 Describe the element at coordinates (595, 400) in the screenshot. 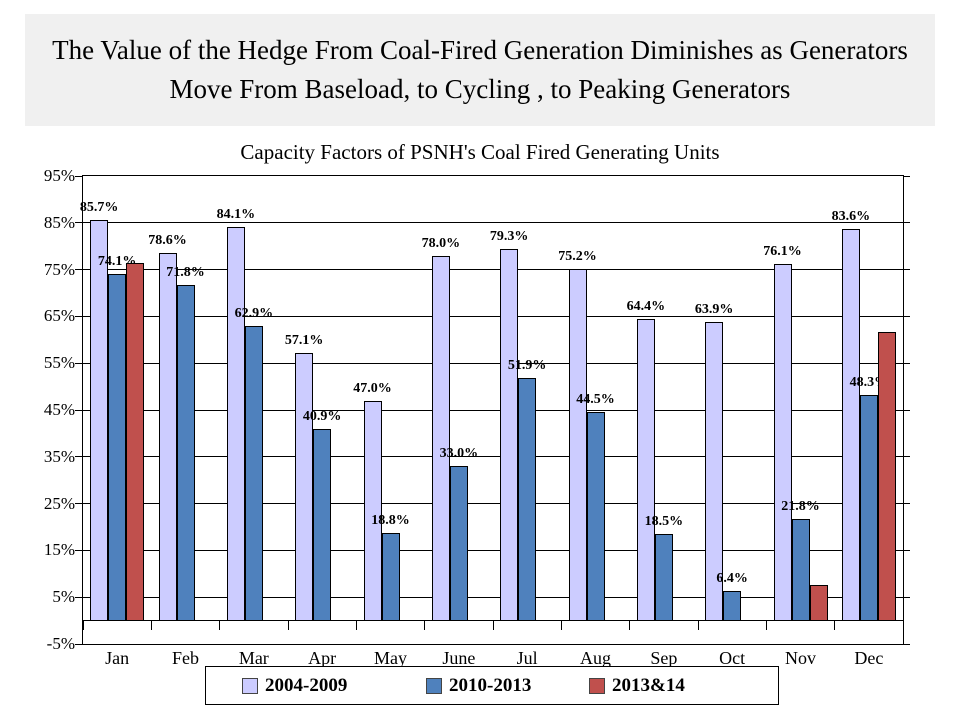

I see `bar-value-label: 44.5%` at that location.